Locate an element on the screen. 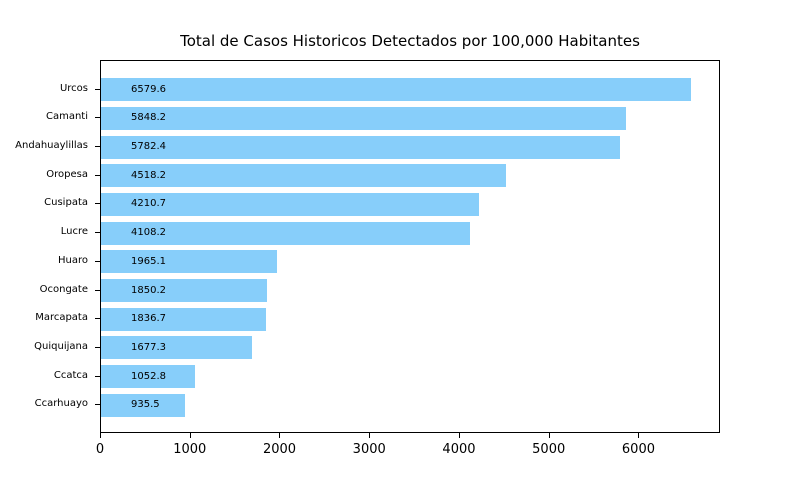 This screenshot has height=490, width=800. y-tick-label-oropesa: Oropesa is located at coordinates (67, 174).